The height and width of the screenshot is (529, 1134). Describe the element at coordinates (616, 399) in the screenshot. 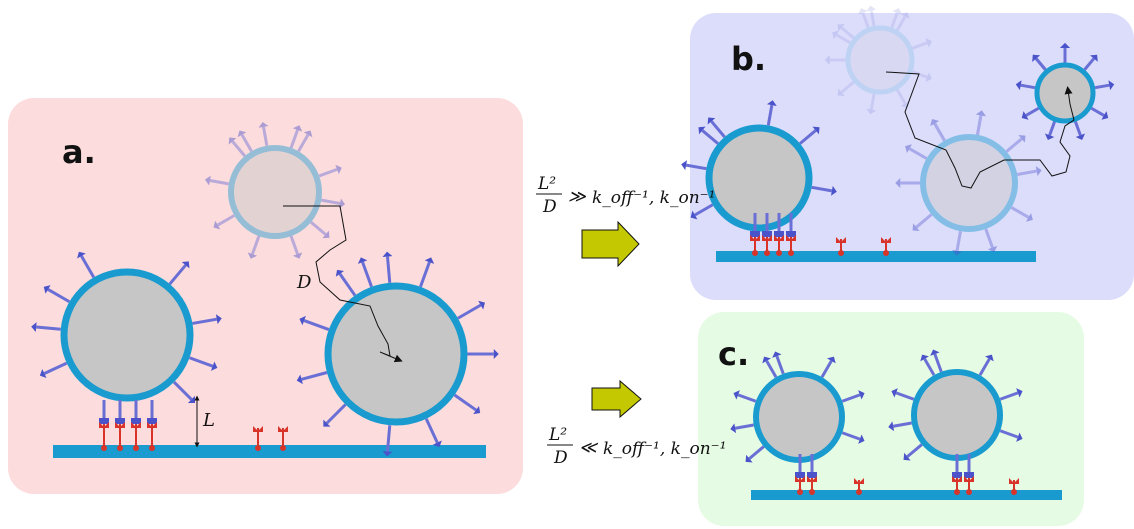

I see `arrow-to-c` at that location.